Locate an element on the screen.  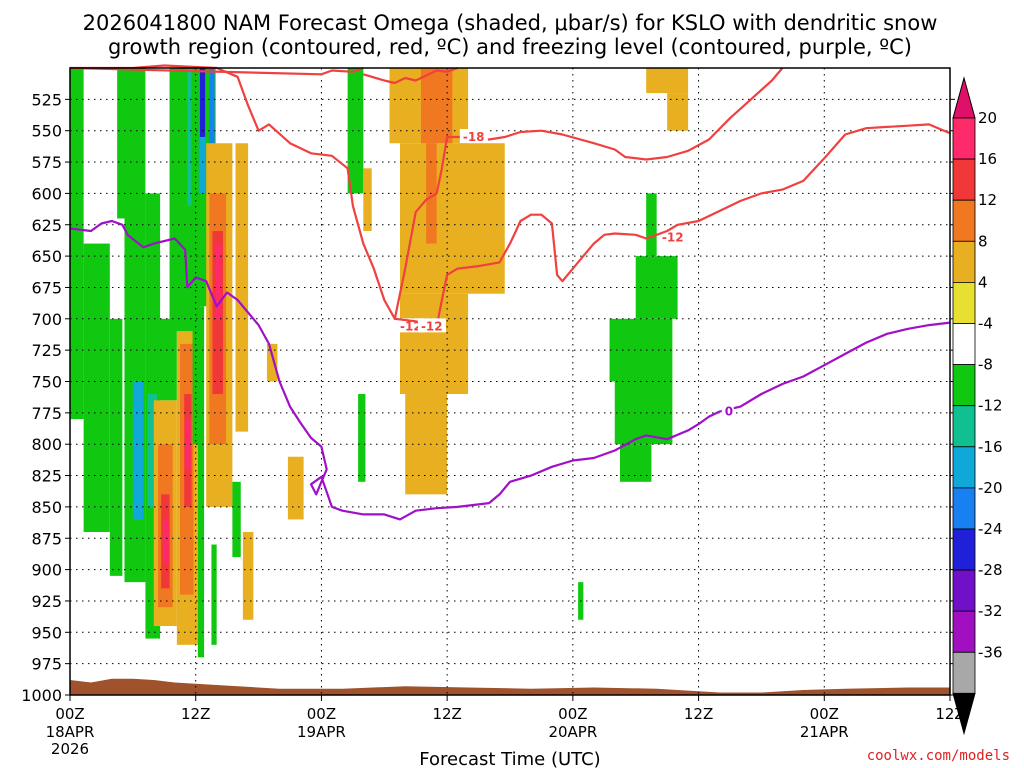
colorbar: 20 16 12 8 4 -4 -8 -12 -16 -20 -24 -28 -32 -36 is located at coordinates (977, 406).